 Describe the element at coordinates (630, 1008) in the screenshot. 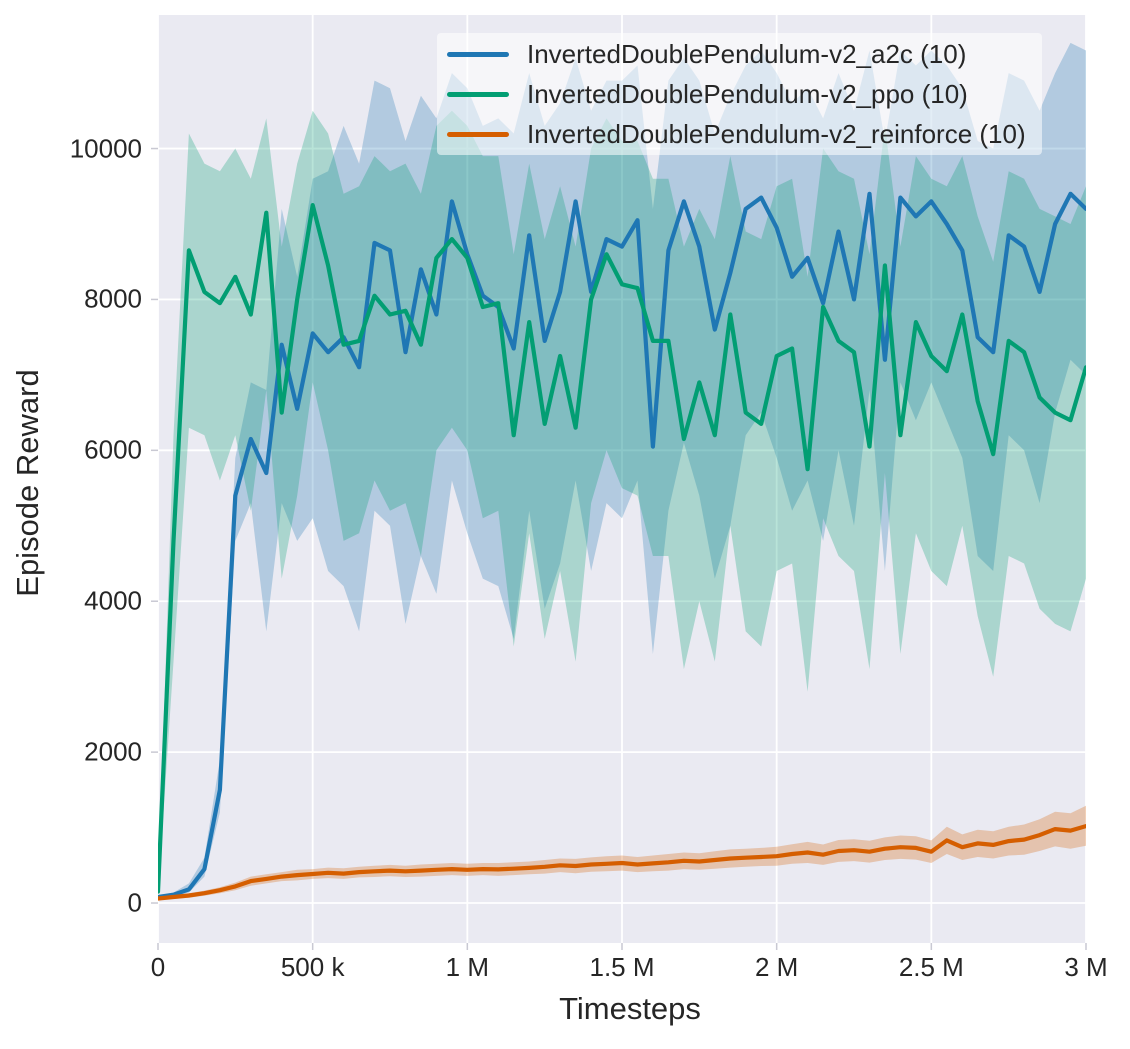

I see `x-axis-label: Timesteps` at that location.